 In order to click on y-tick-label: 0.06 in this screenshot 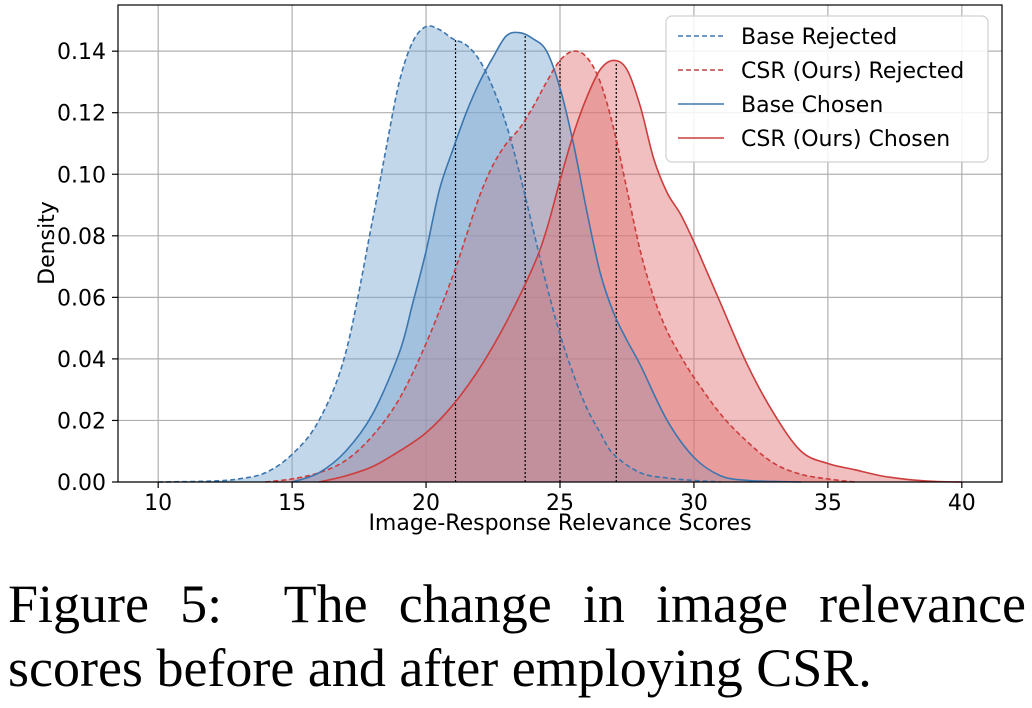, I will do `click(81, 298)`.